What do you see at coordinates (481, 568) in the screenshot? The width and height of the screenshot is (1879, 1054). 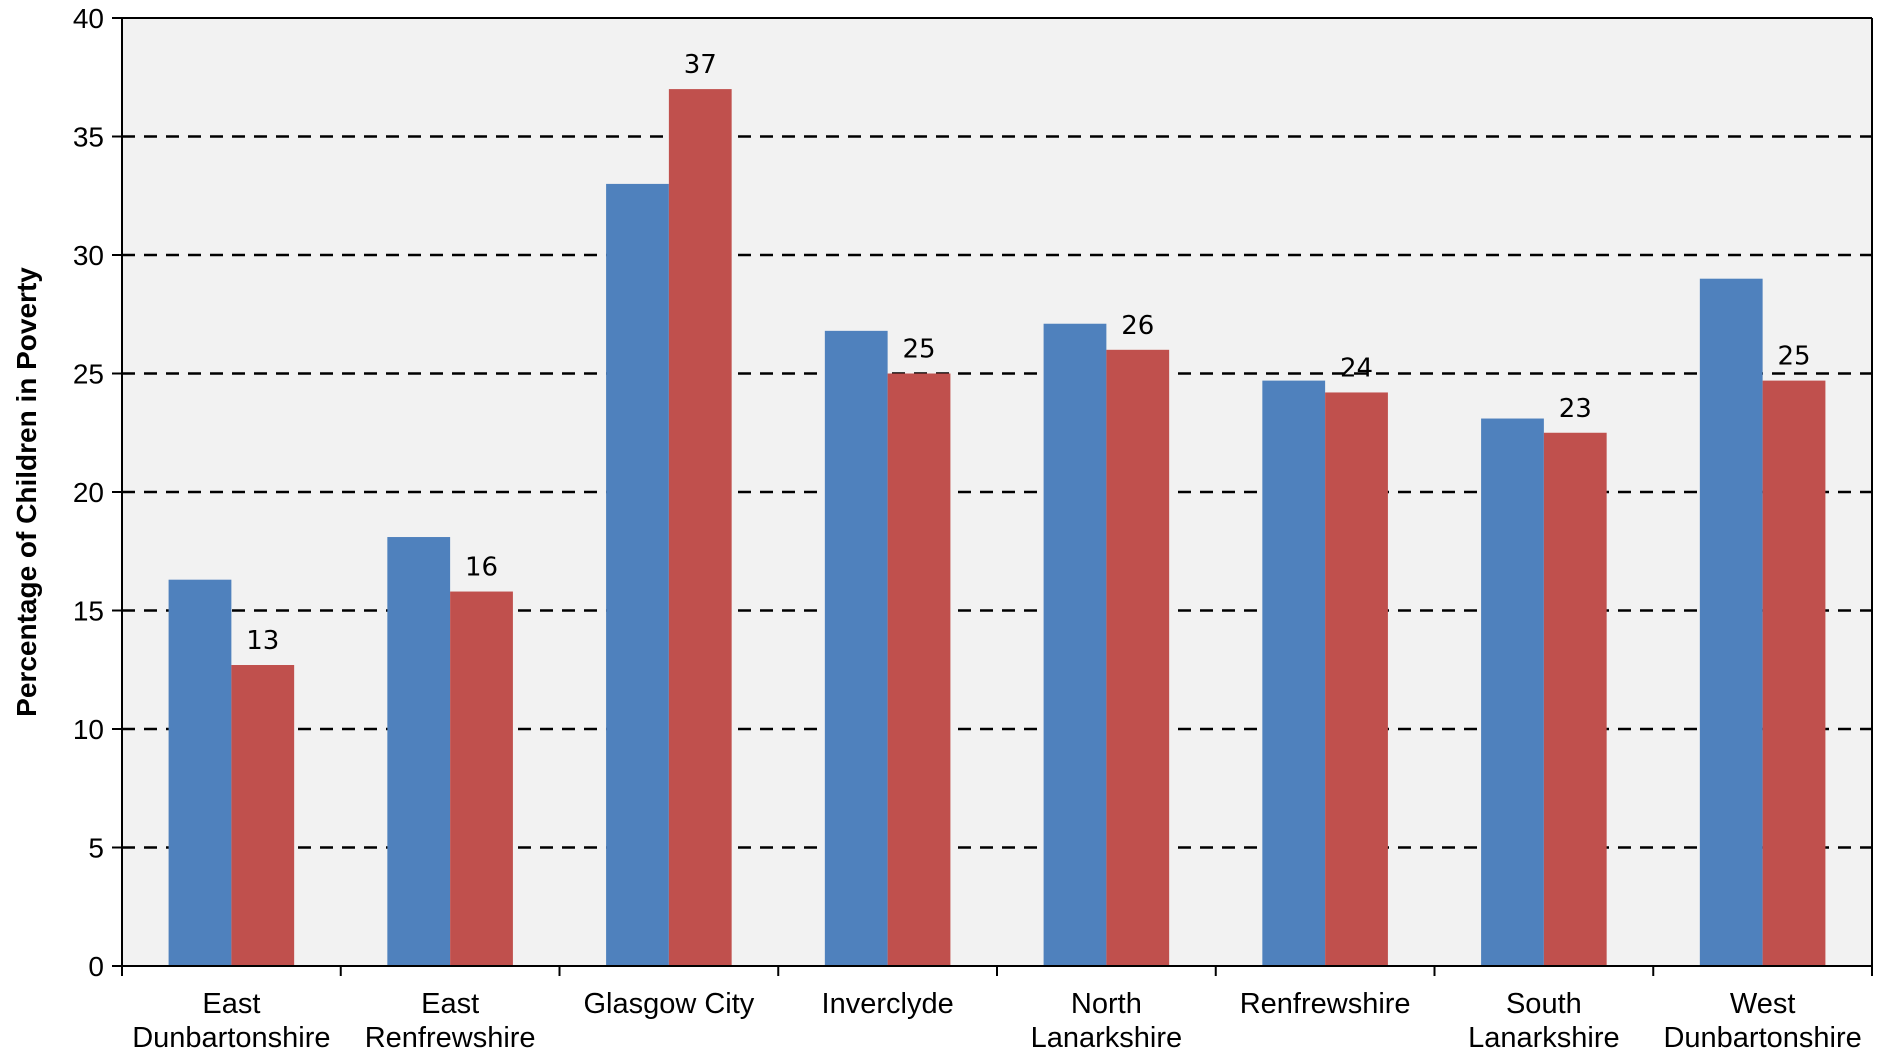 I see `data-label: 16` at bounding box center [481, 568].